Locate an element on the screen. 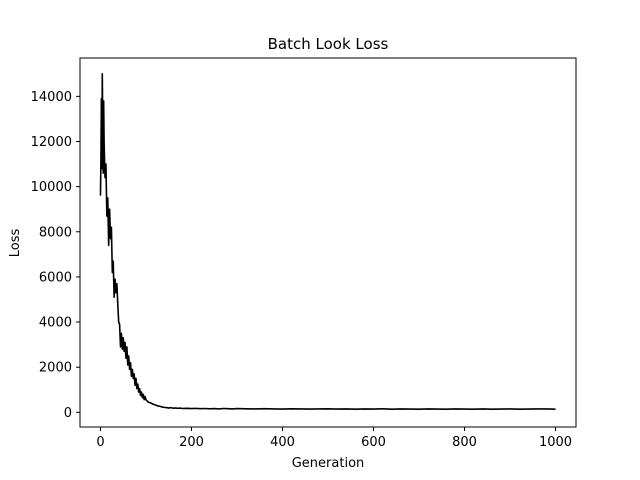 The width and height of the screenshot is (640, 480). y-axis-label: Loss is located at coordinates (15, 243).